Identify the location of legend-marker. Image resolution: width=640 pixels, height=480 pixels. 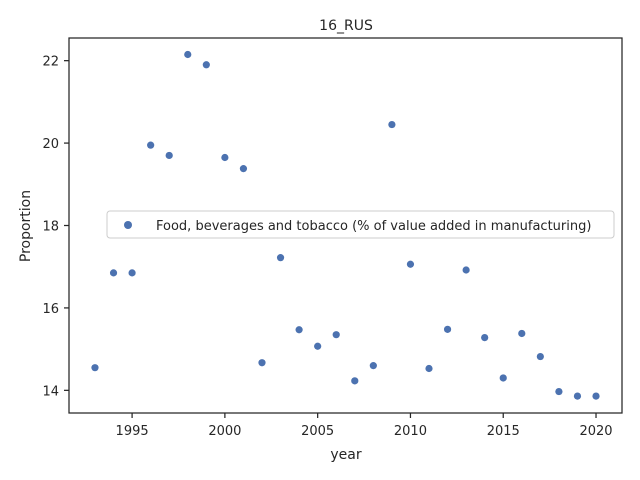
(128, 225).